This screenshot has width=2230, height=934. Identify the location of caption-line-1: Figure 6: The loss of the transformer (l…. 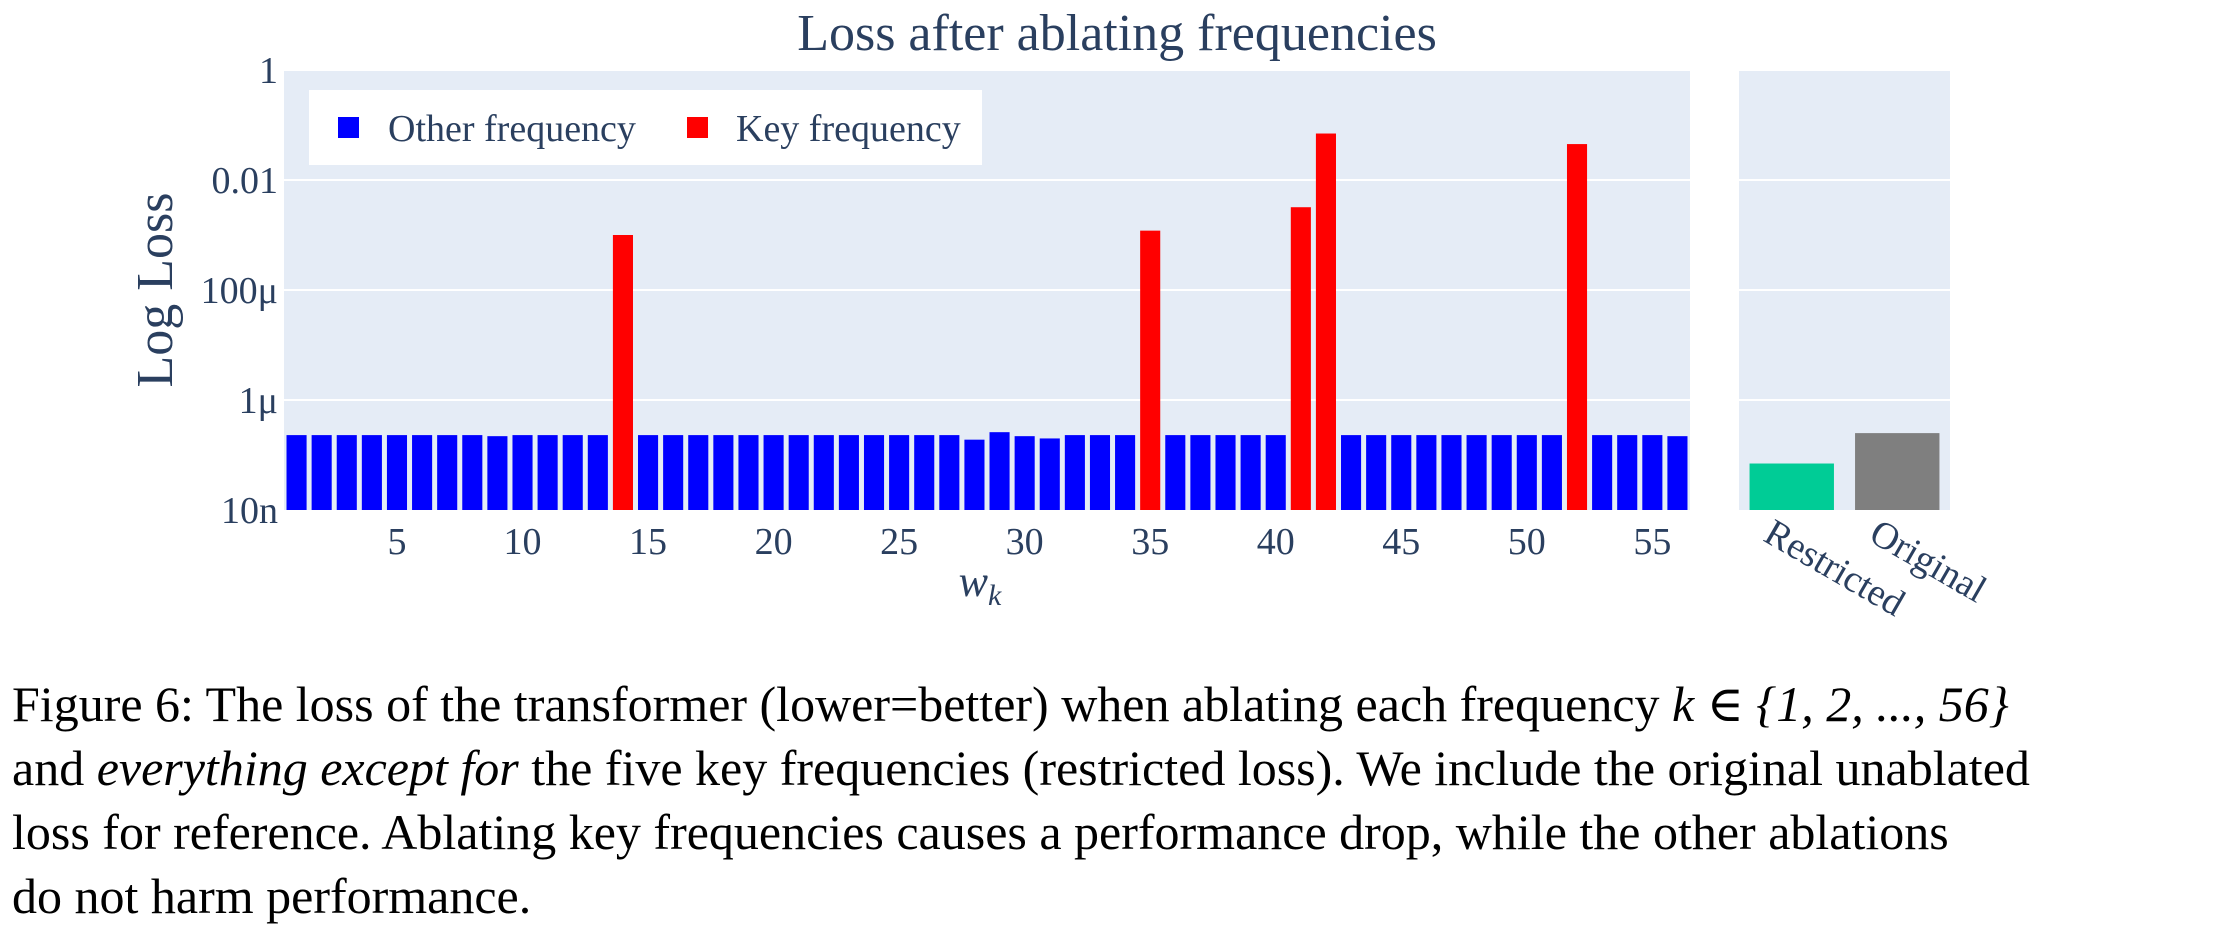
(1010, 704).